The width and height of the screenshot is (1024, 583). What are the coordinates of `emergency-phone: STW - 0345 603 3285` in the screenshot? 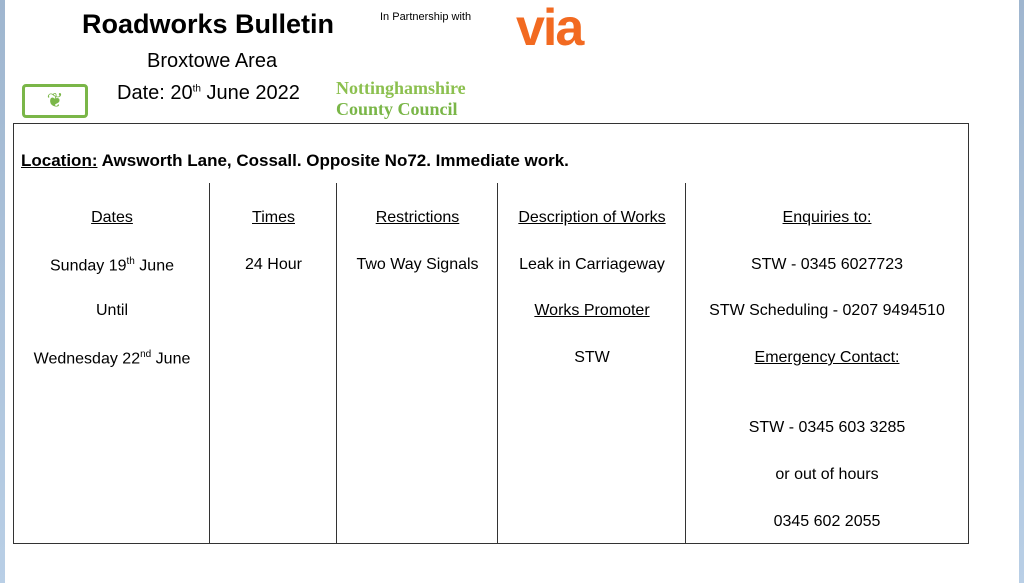 It's located at (827, 427).